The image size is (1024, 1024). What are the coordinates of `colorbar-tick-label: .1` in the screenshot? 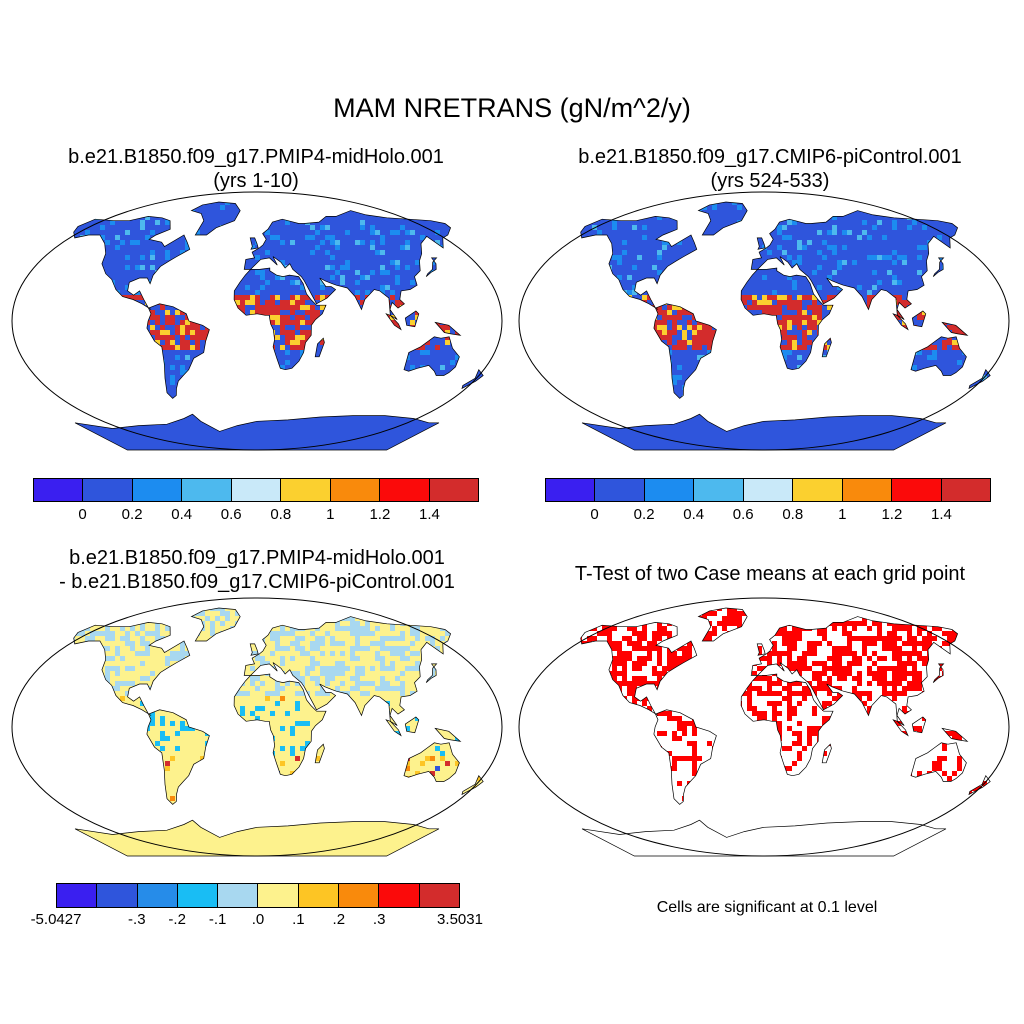 It's located at (298, 919).